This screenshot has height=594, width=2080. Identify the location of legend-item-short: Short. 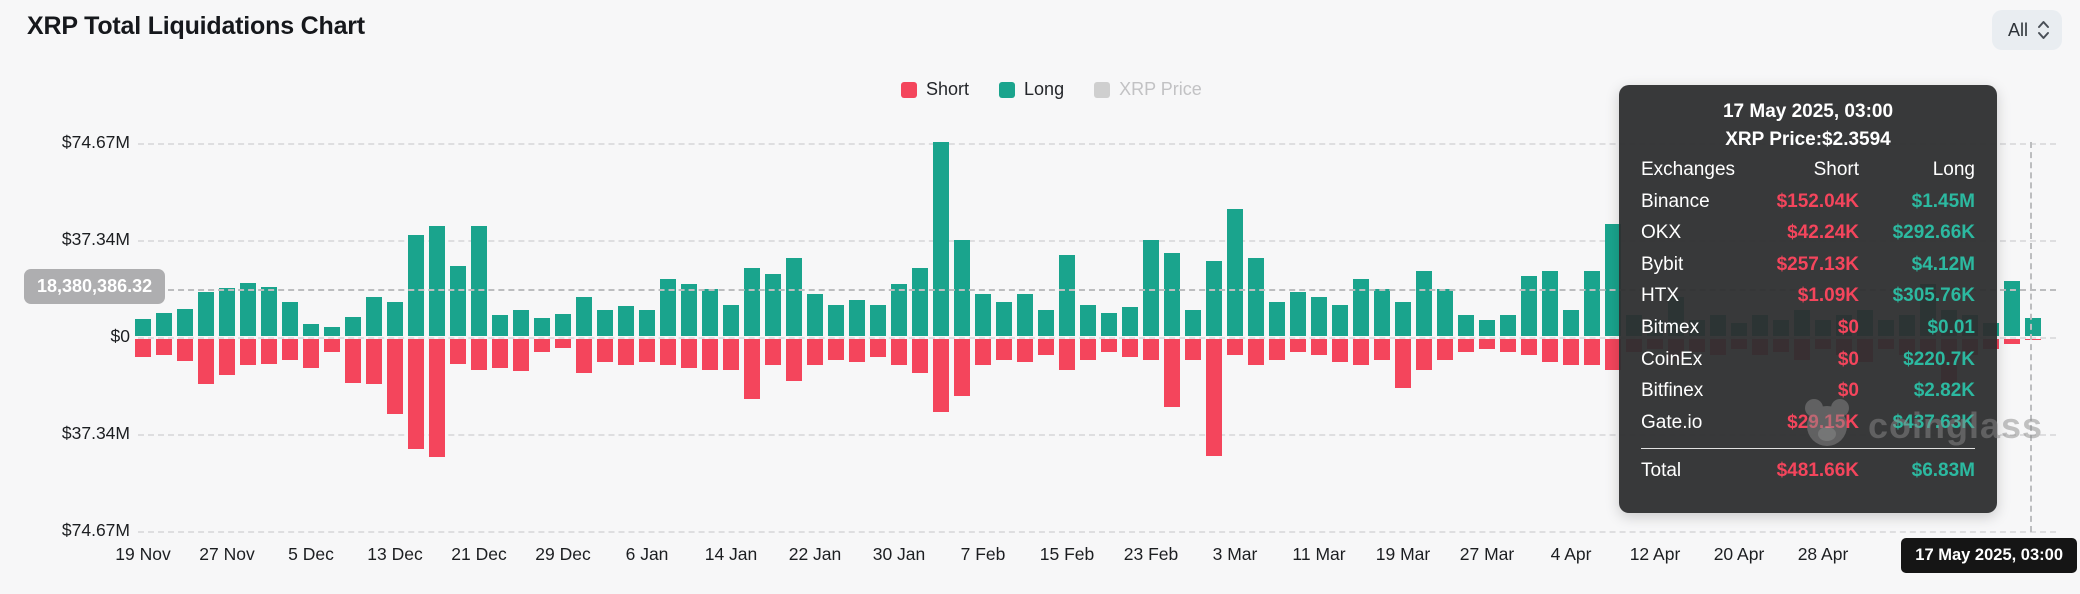
(935, 89).